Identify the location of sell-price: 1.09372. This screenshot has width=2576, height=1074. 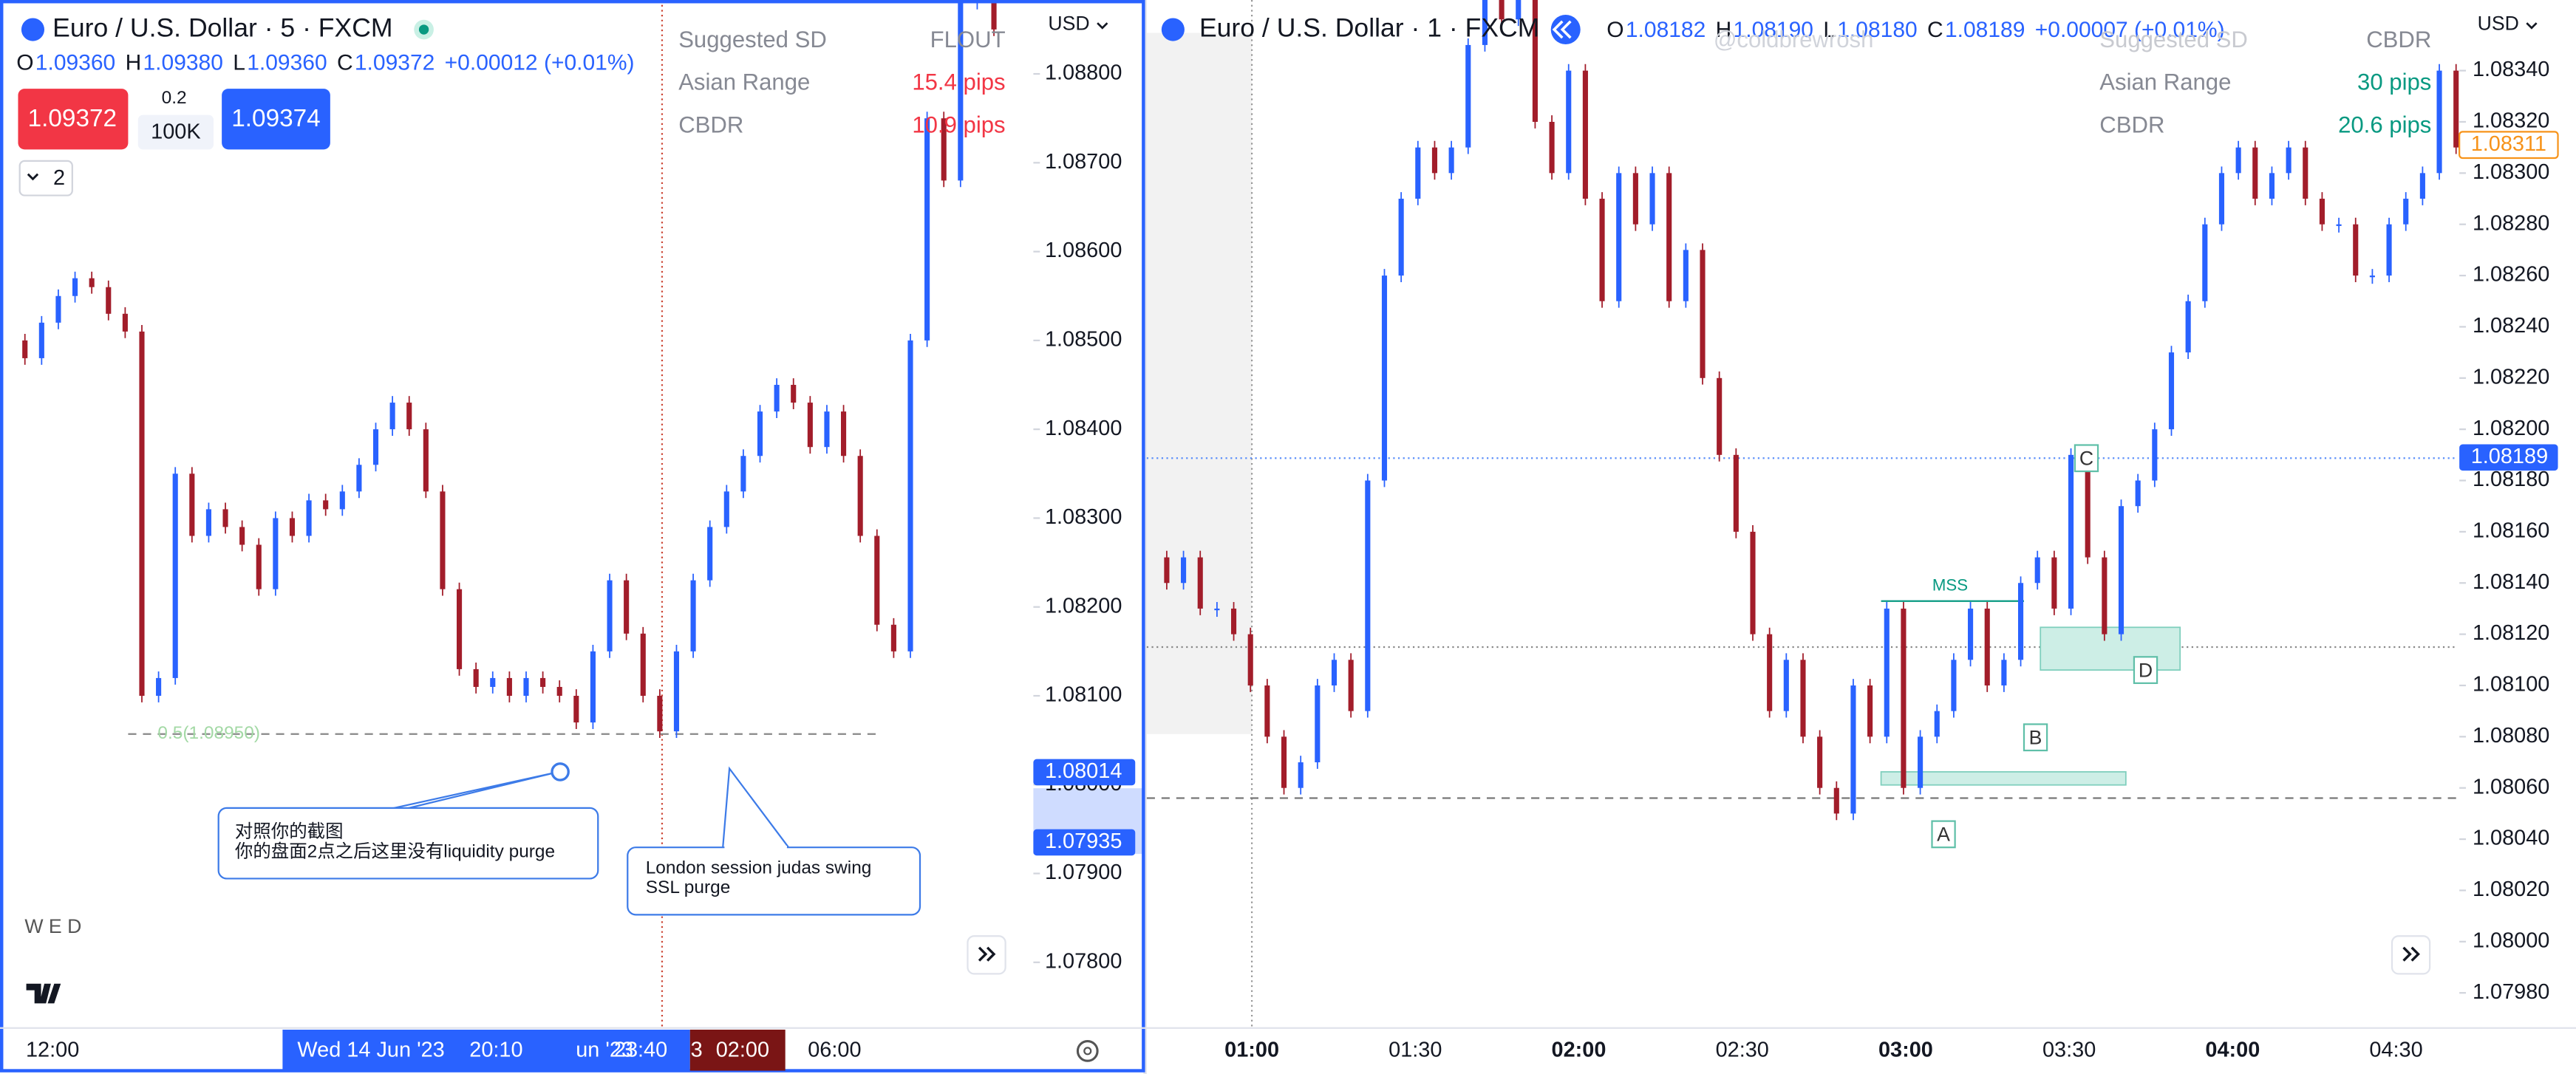
(72, 118).